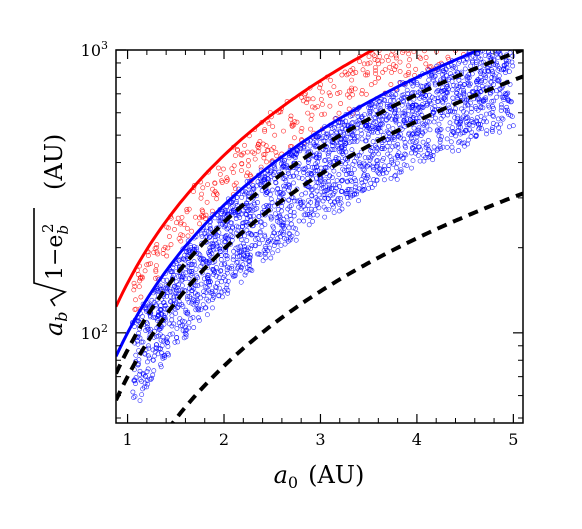 The height and width of the screenshot is (529, 582). I want to click on x-tick-label: 1, so click(128, 439).